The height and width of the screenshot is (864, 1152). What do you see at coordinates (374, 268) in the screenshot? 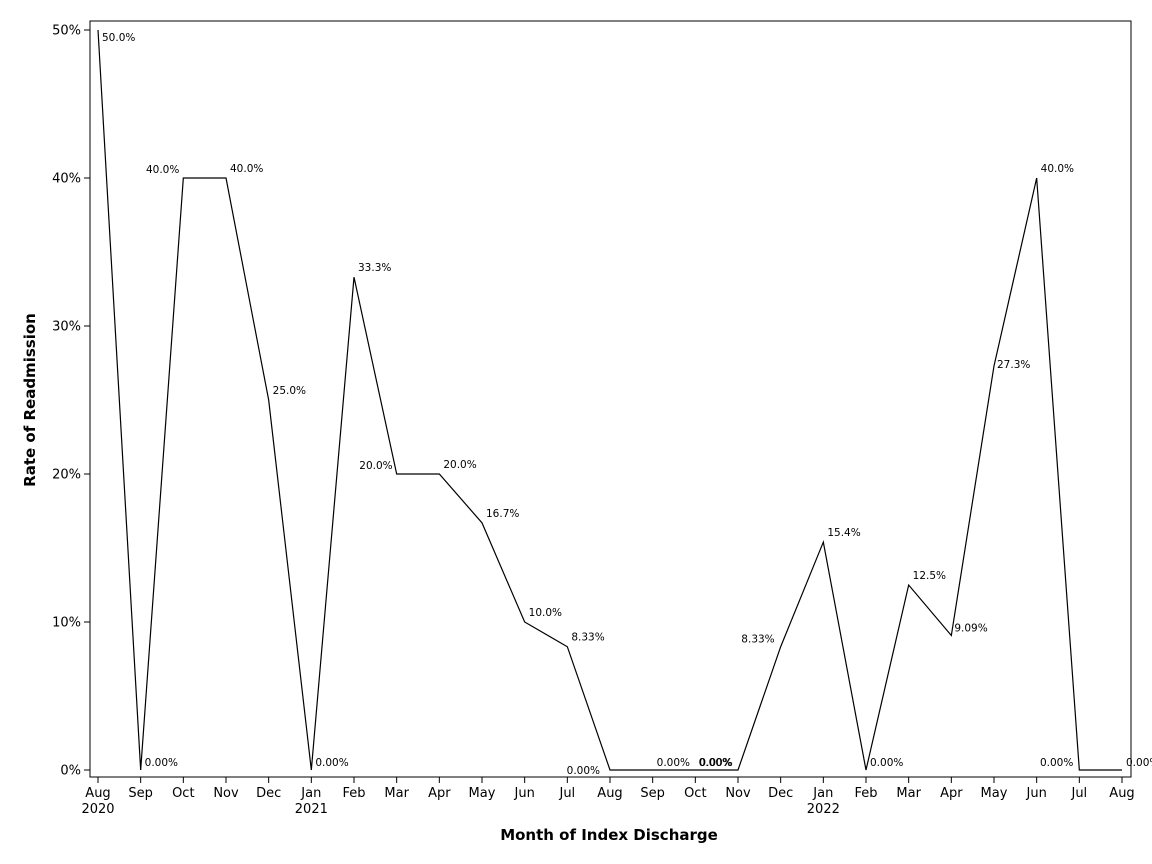
I see `data-label: 33.3%` at bounding box center [374, 268].